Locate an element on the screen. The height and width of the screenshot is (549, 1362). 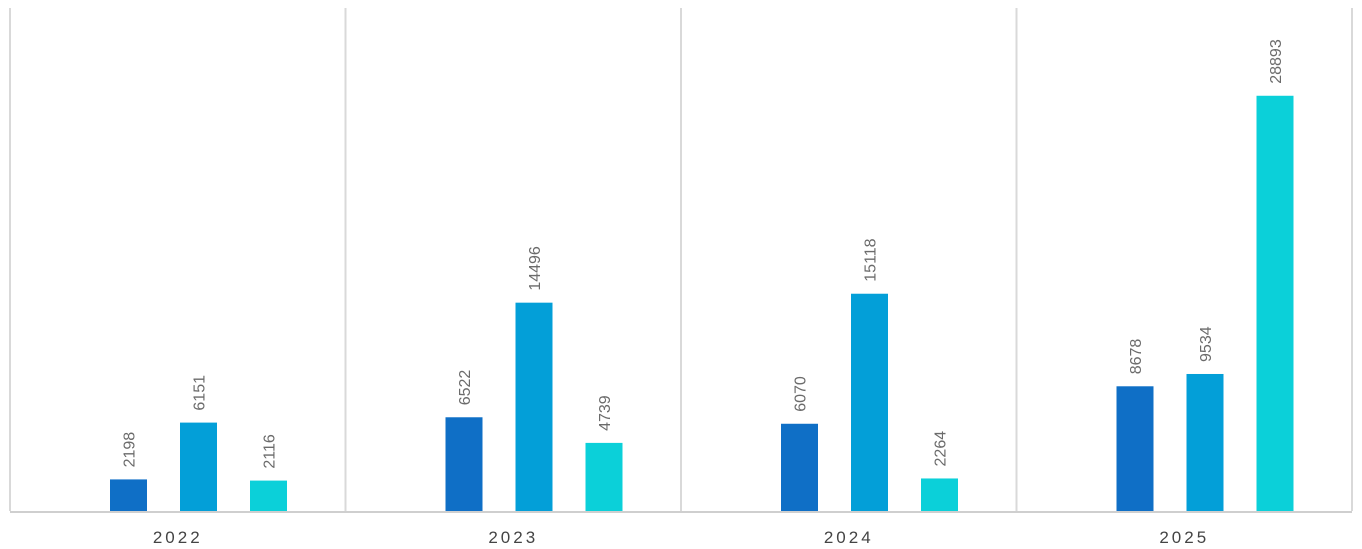
data-label-2023-series-1: 6522 is located at coordinates (465, 388).